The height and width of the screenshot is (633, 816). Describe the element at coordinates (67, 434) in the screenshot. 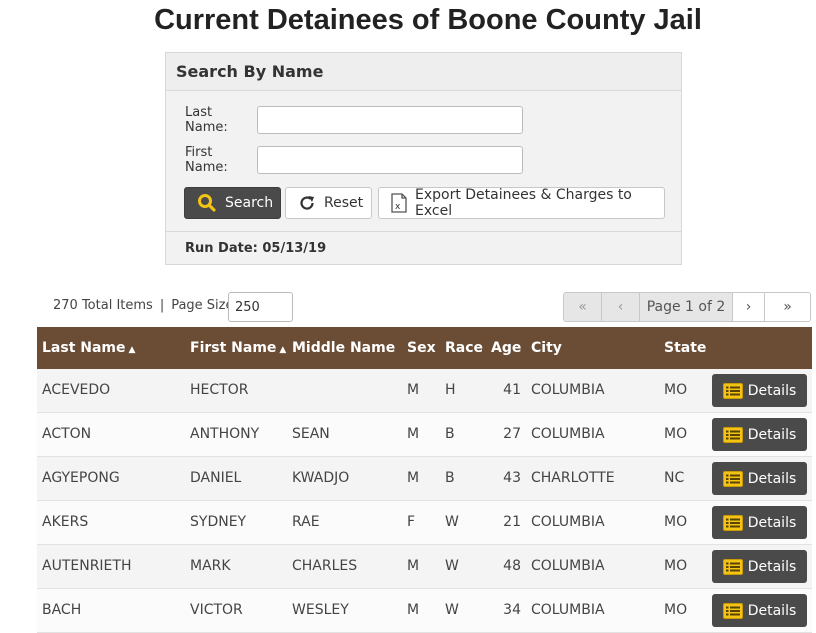

I see `cell-last-name: ACTON` at that location.